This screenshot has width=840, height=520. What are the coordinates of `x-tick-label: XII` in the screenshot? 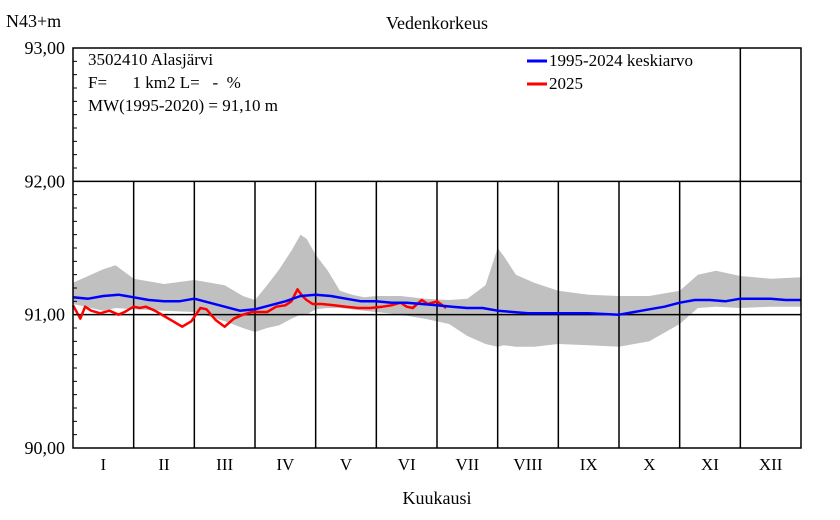 It's located at (771, 464).